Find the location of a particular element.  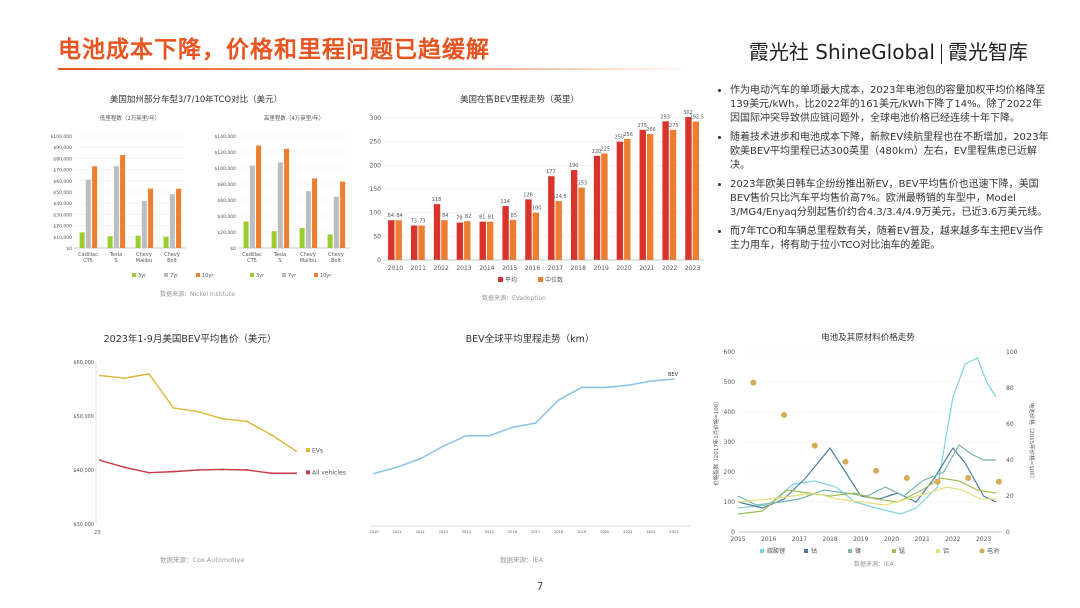

y-tick-label: $50,000 is located at coordinates (83, 417).